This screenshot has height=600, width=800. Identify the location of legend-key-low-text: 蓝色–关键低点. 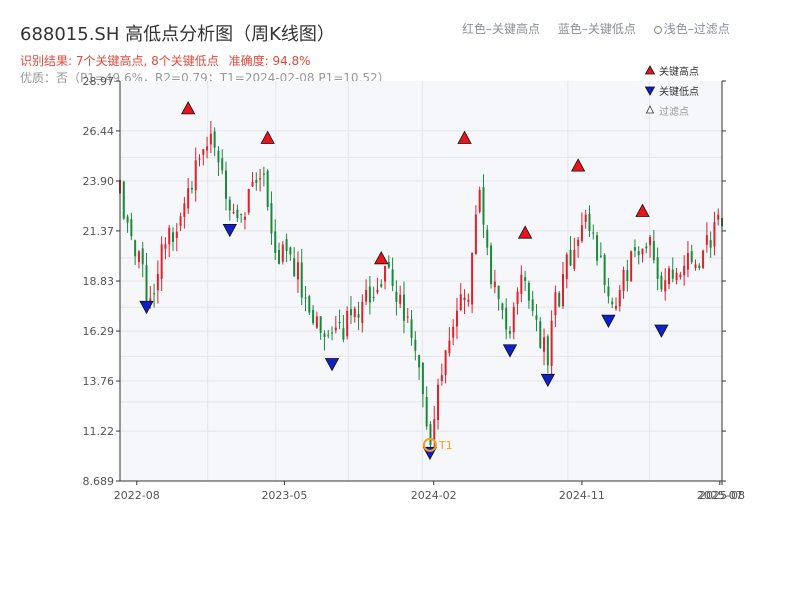
(596, 29).